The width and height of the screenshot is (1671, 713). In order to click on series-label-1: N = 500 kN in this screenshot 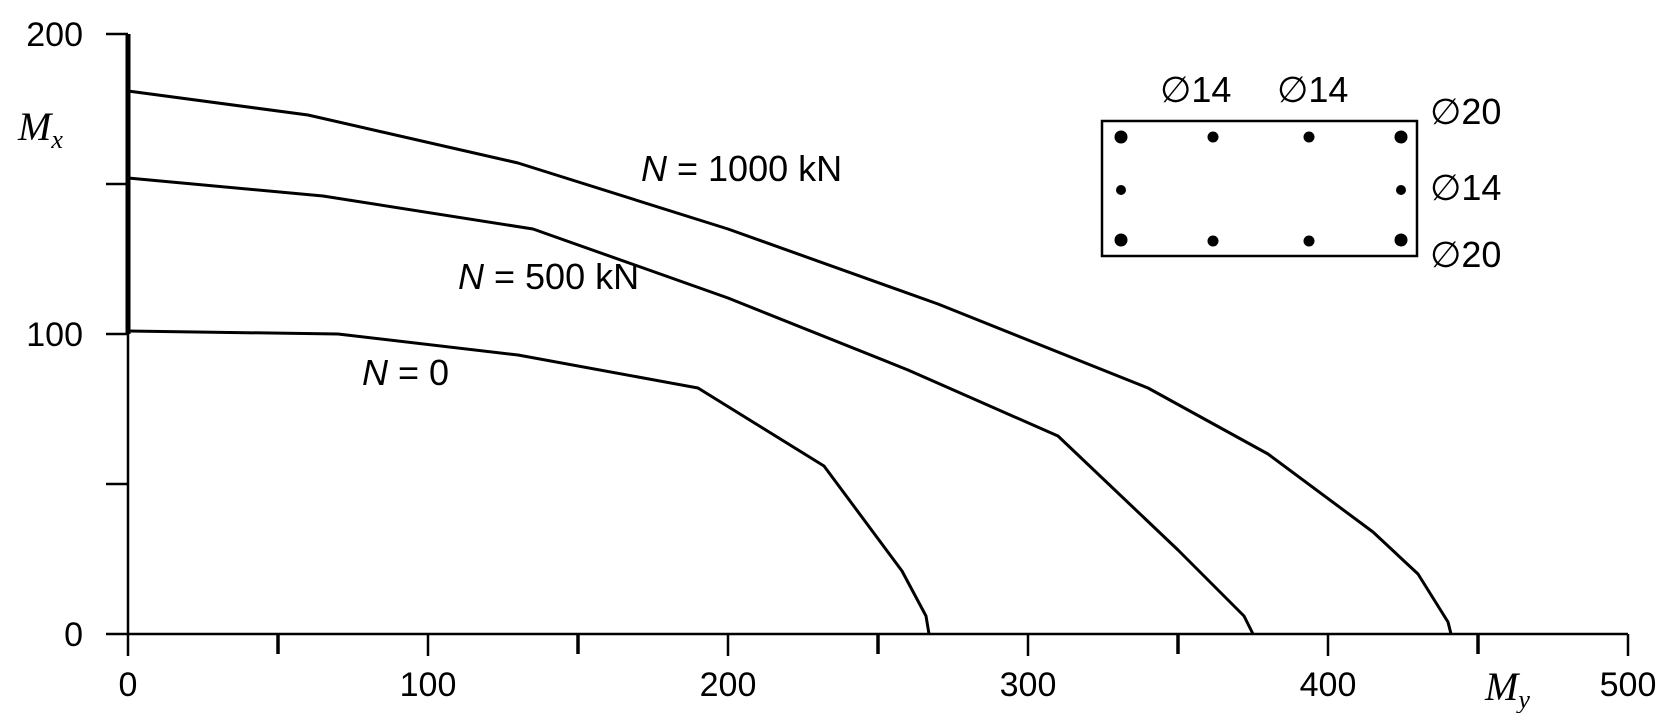, I will do `click(548, 276)`.